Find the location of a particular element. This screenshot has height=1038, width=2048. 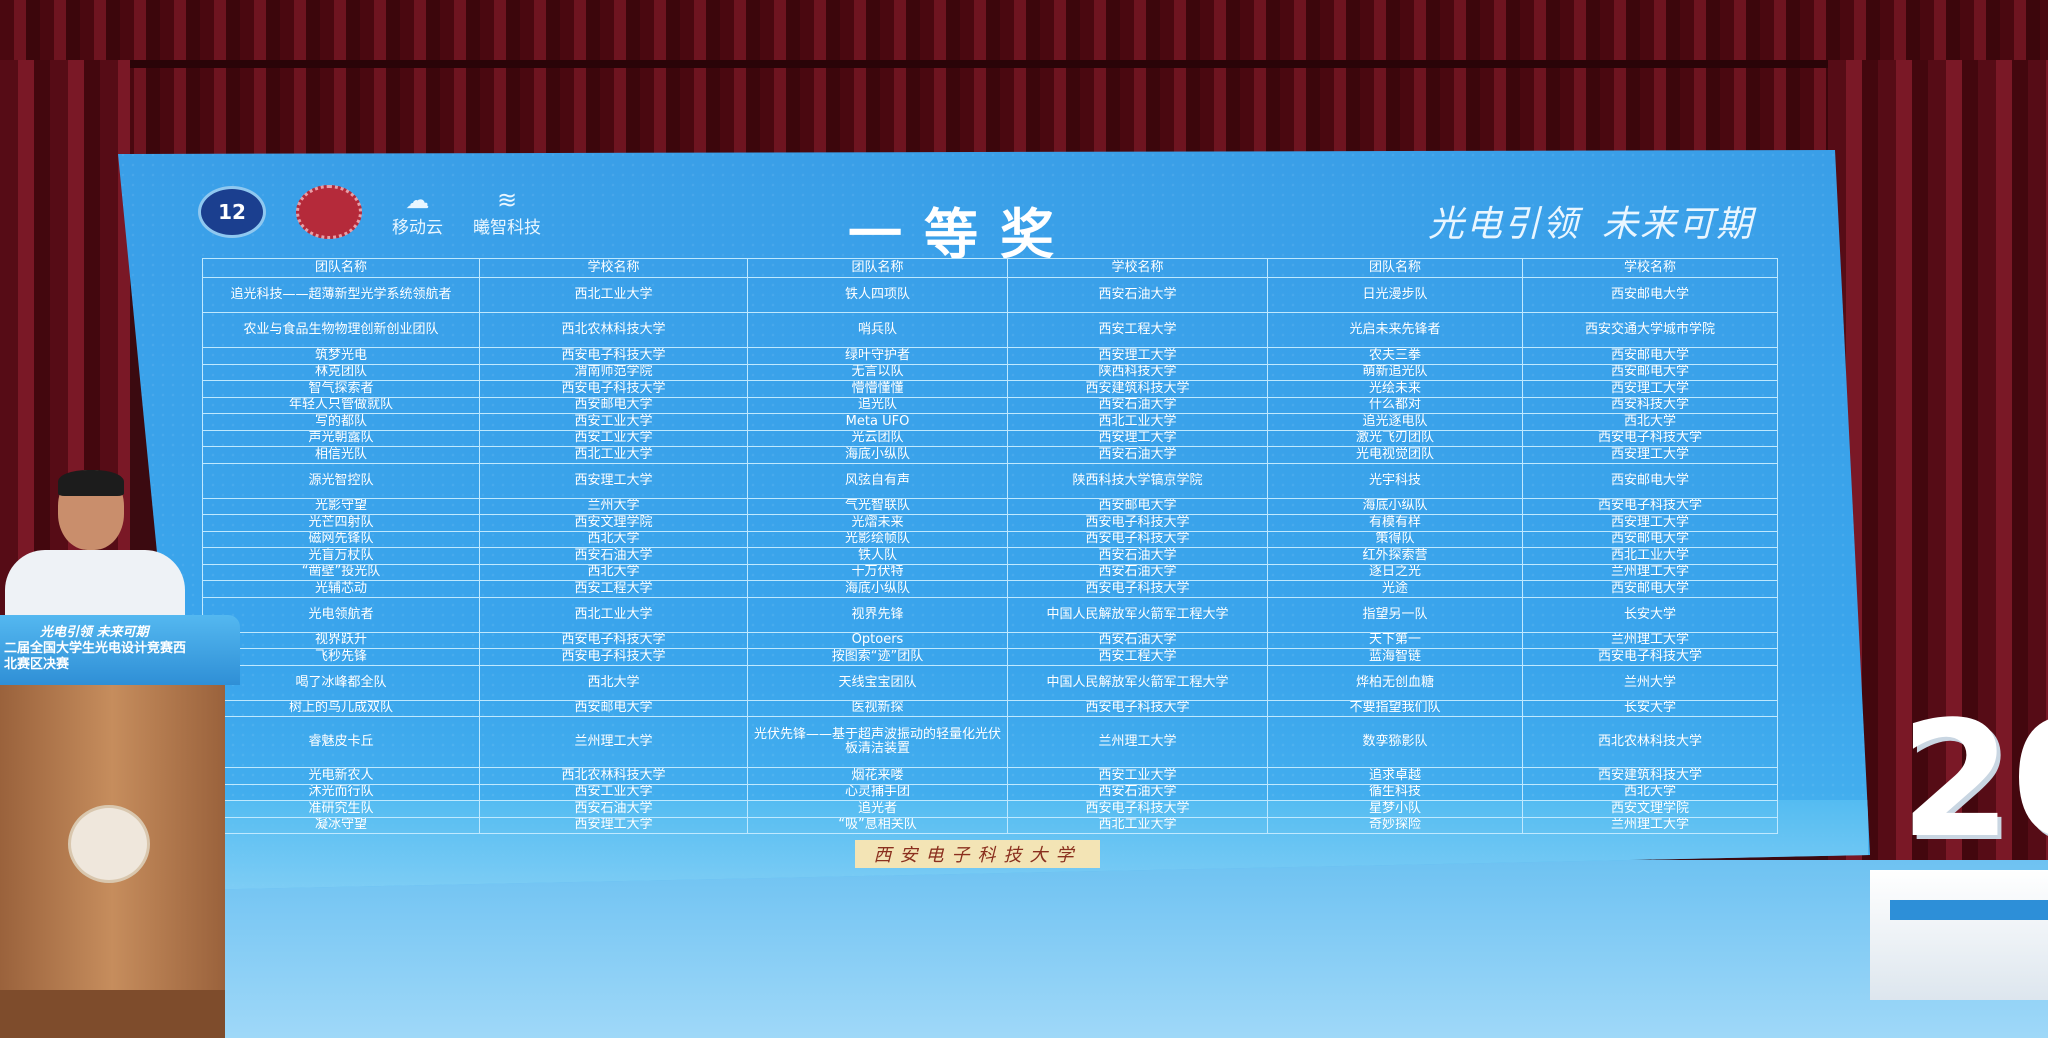

team-name-cell: 医视新探 is located at coordinates (878, 708).